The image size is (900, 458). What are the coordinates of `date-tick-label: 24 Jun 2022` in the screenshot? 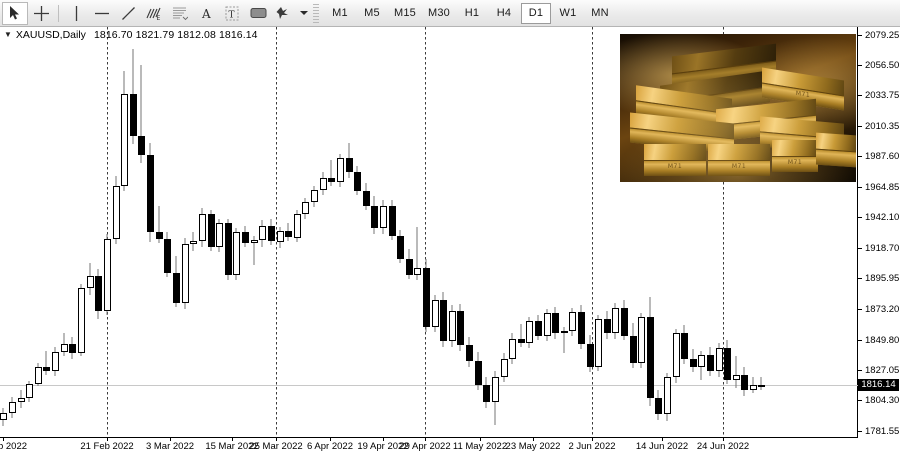 It's located at (723, 446).